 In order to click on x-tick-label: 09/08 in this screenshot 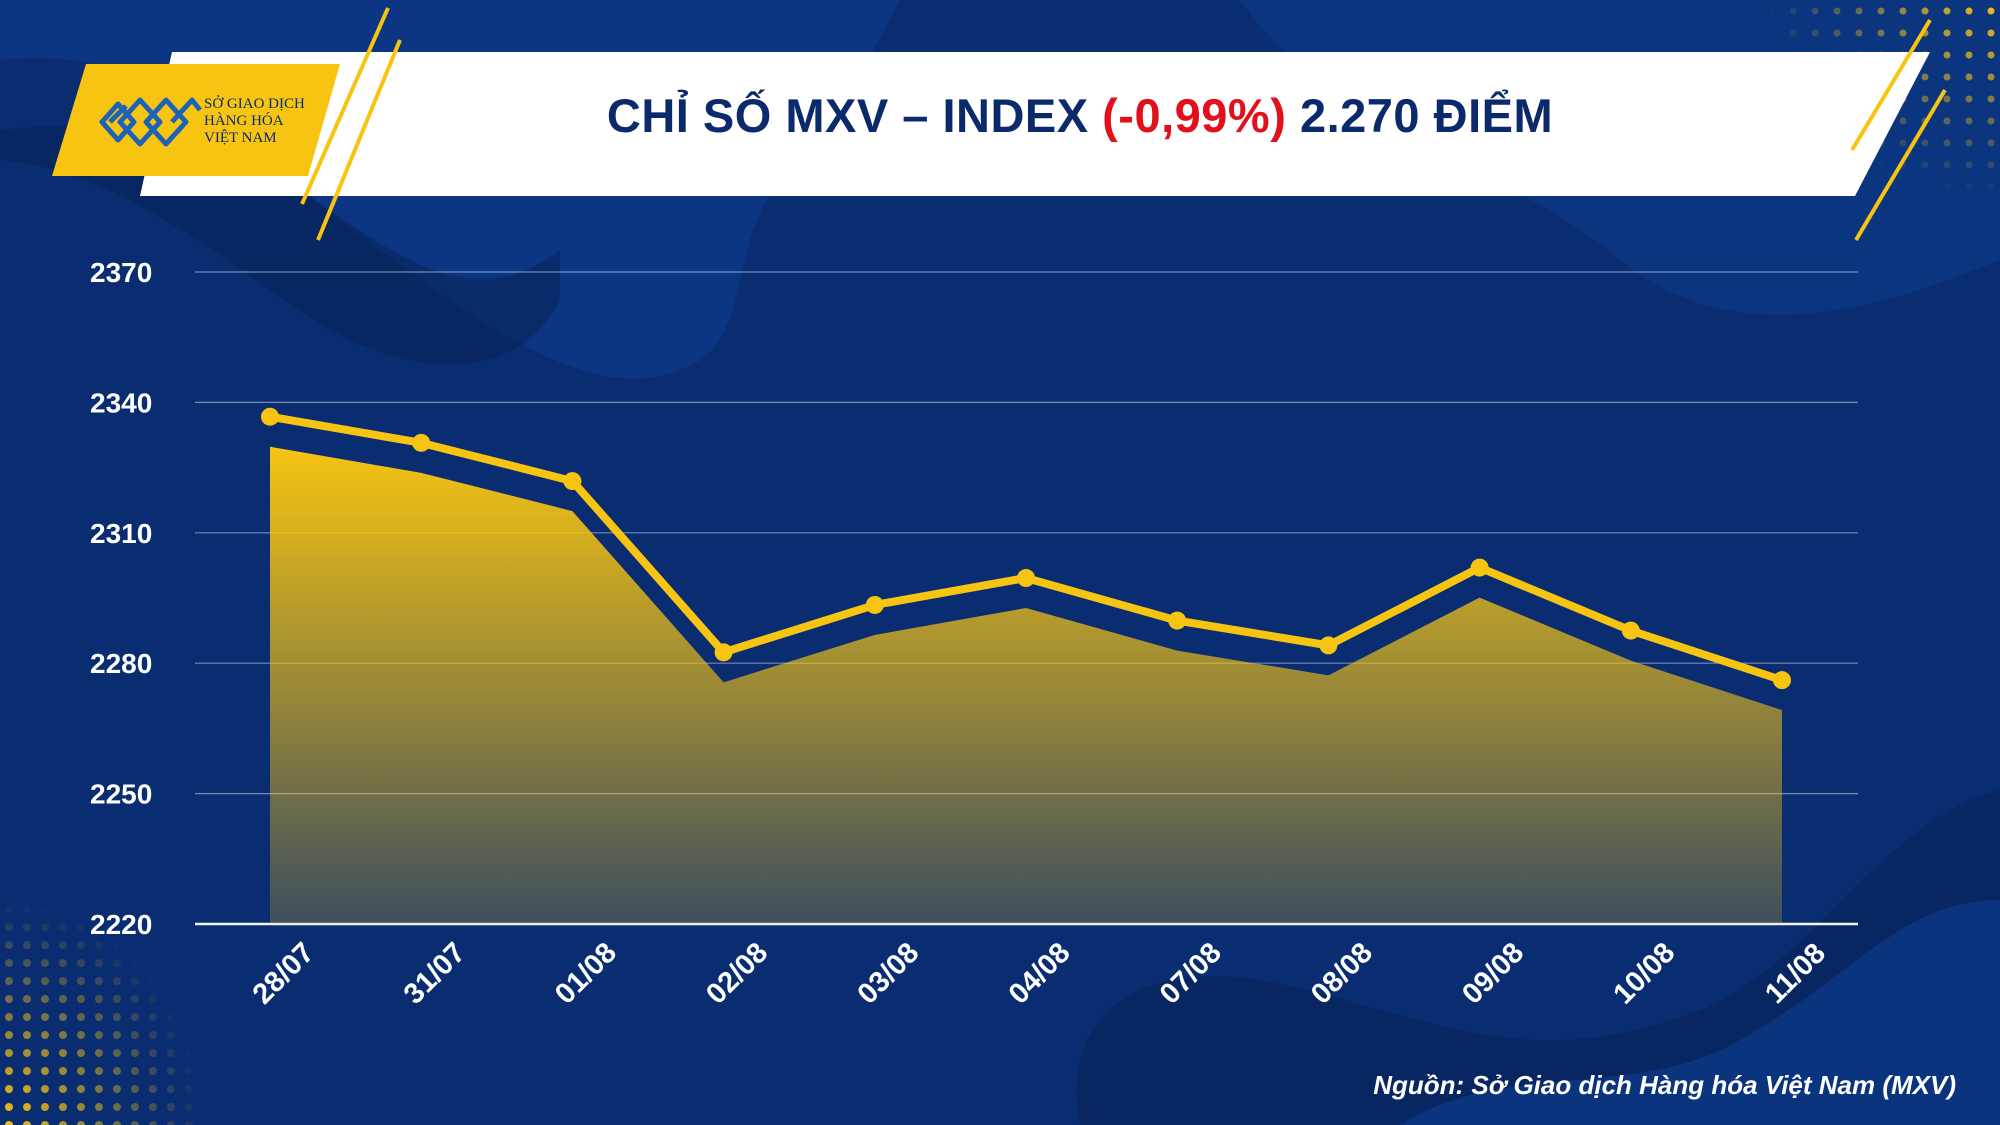, I will do `click(1493, 974)`.